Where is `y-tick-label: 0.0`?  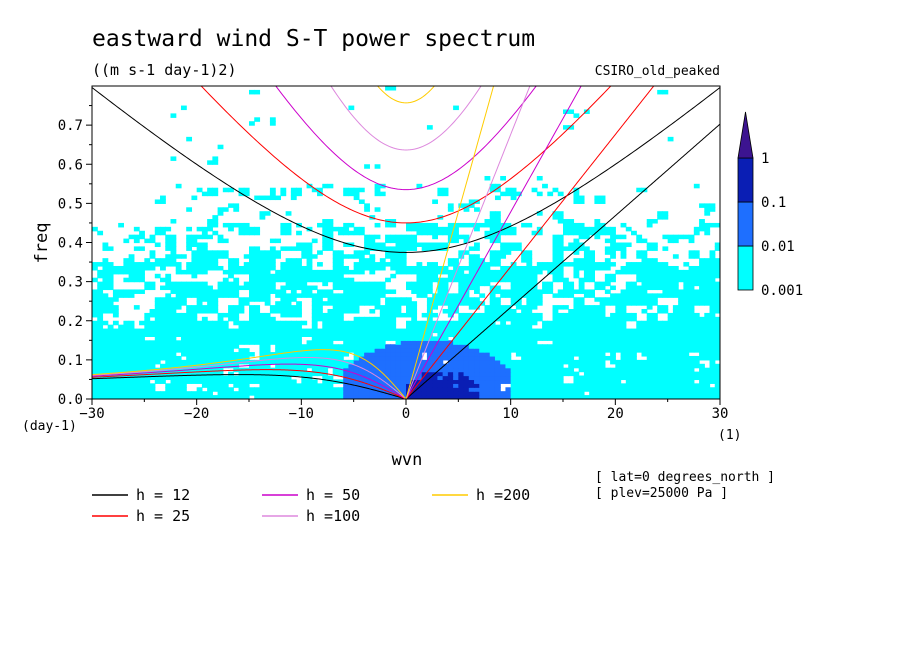
y-tick-label: 0.0 is located at coordinates (70, 400).